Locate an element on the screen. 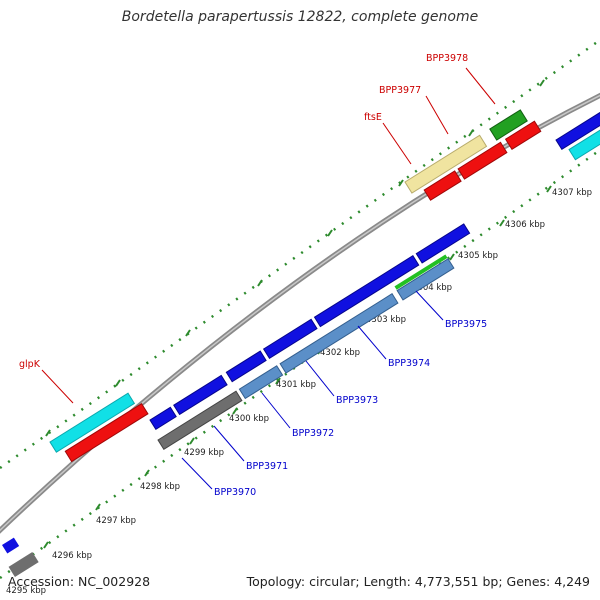  tick-label: 4297 kbp is located at coordinates (116, 521).